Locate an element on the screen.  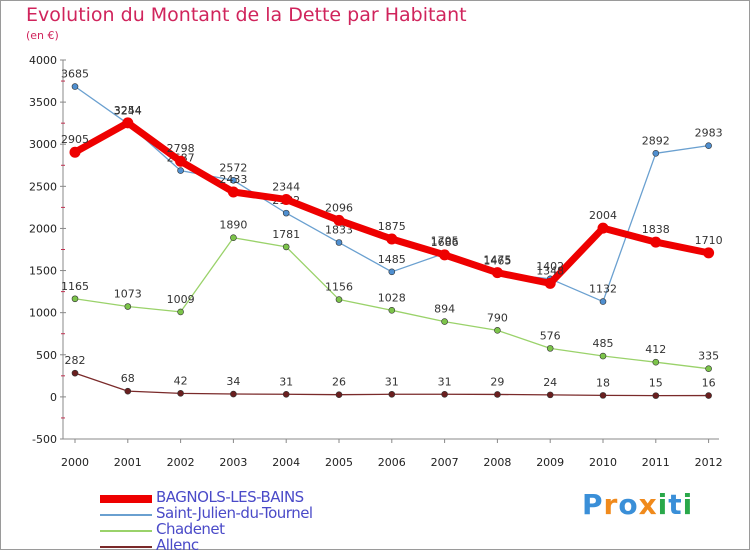
data-label: 34 is located at coordinates (233, 381).